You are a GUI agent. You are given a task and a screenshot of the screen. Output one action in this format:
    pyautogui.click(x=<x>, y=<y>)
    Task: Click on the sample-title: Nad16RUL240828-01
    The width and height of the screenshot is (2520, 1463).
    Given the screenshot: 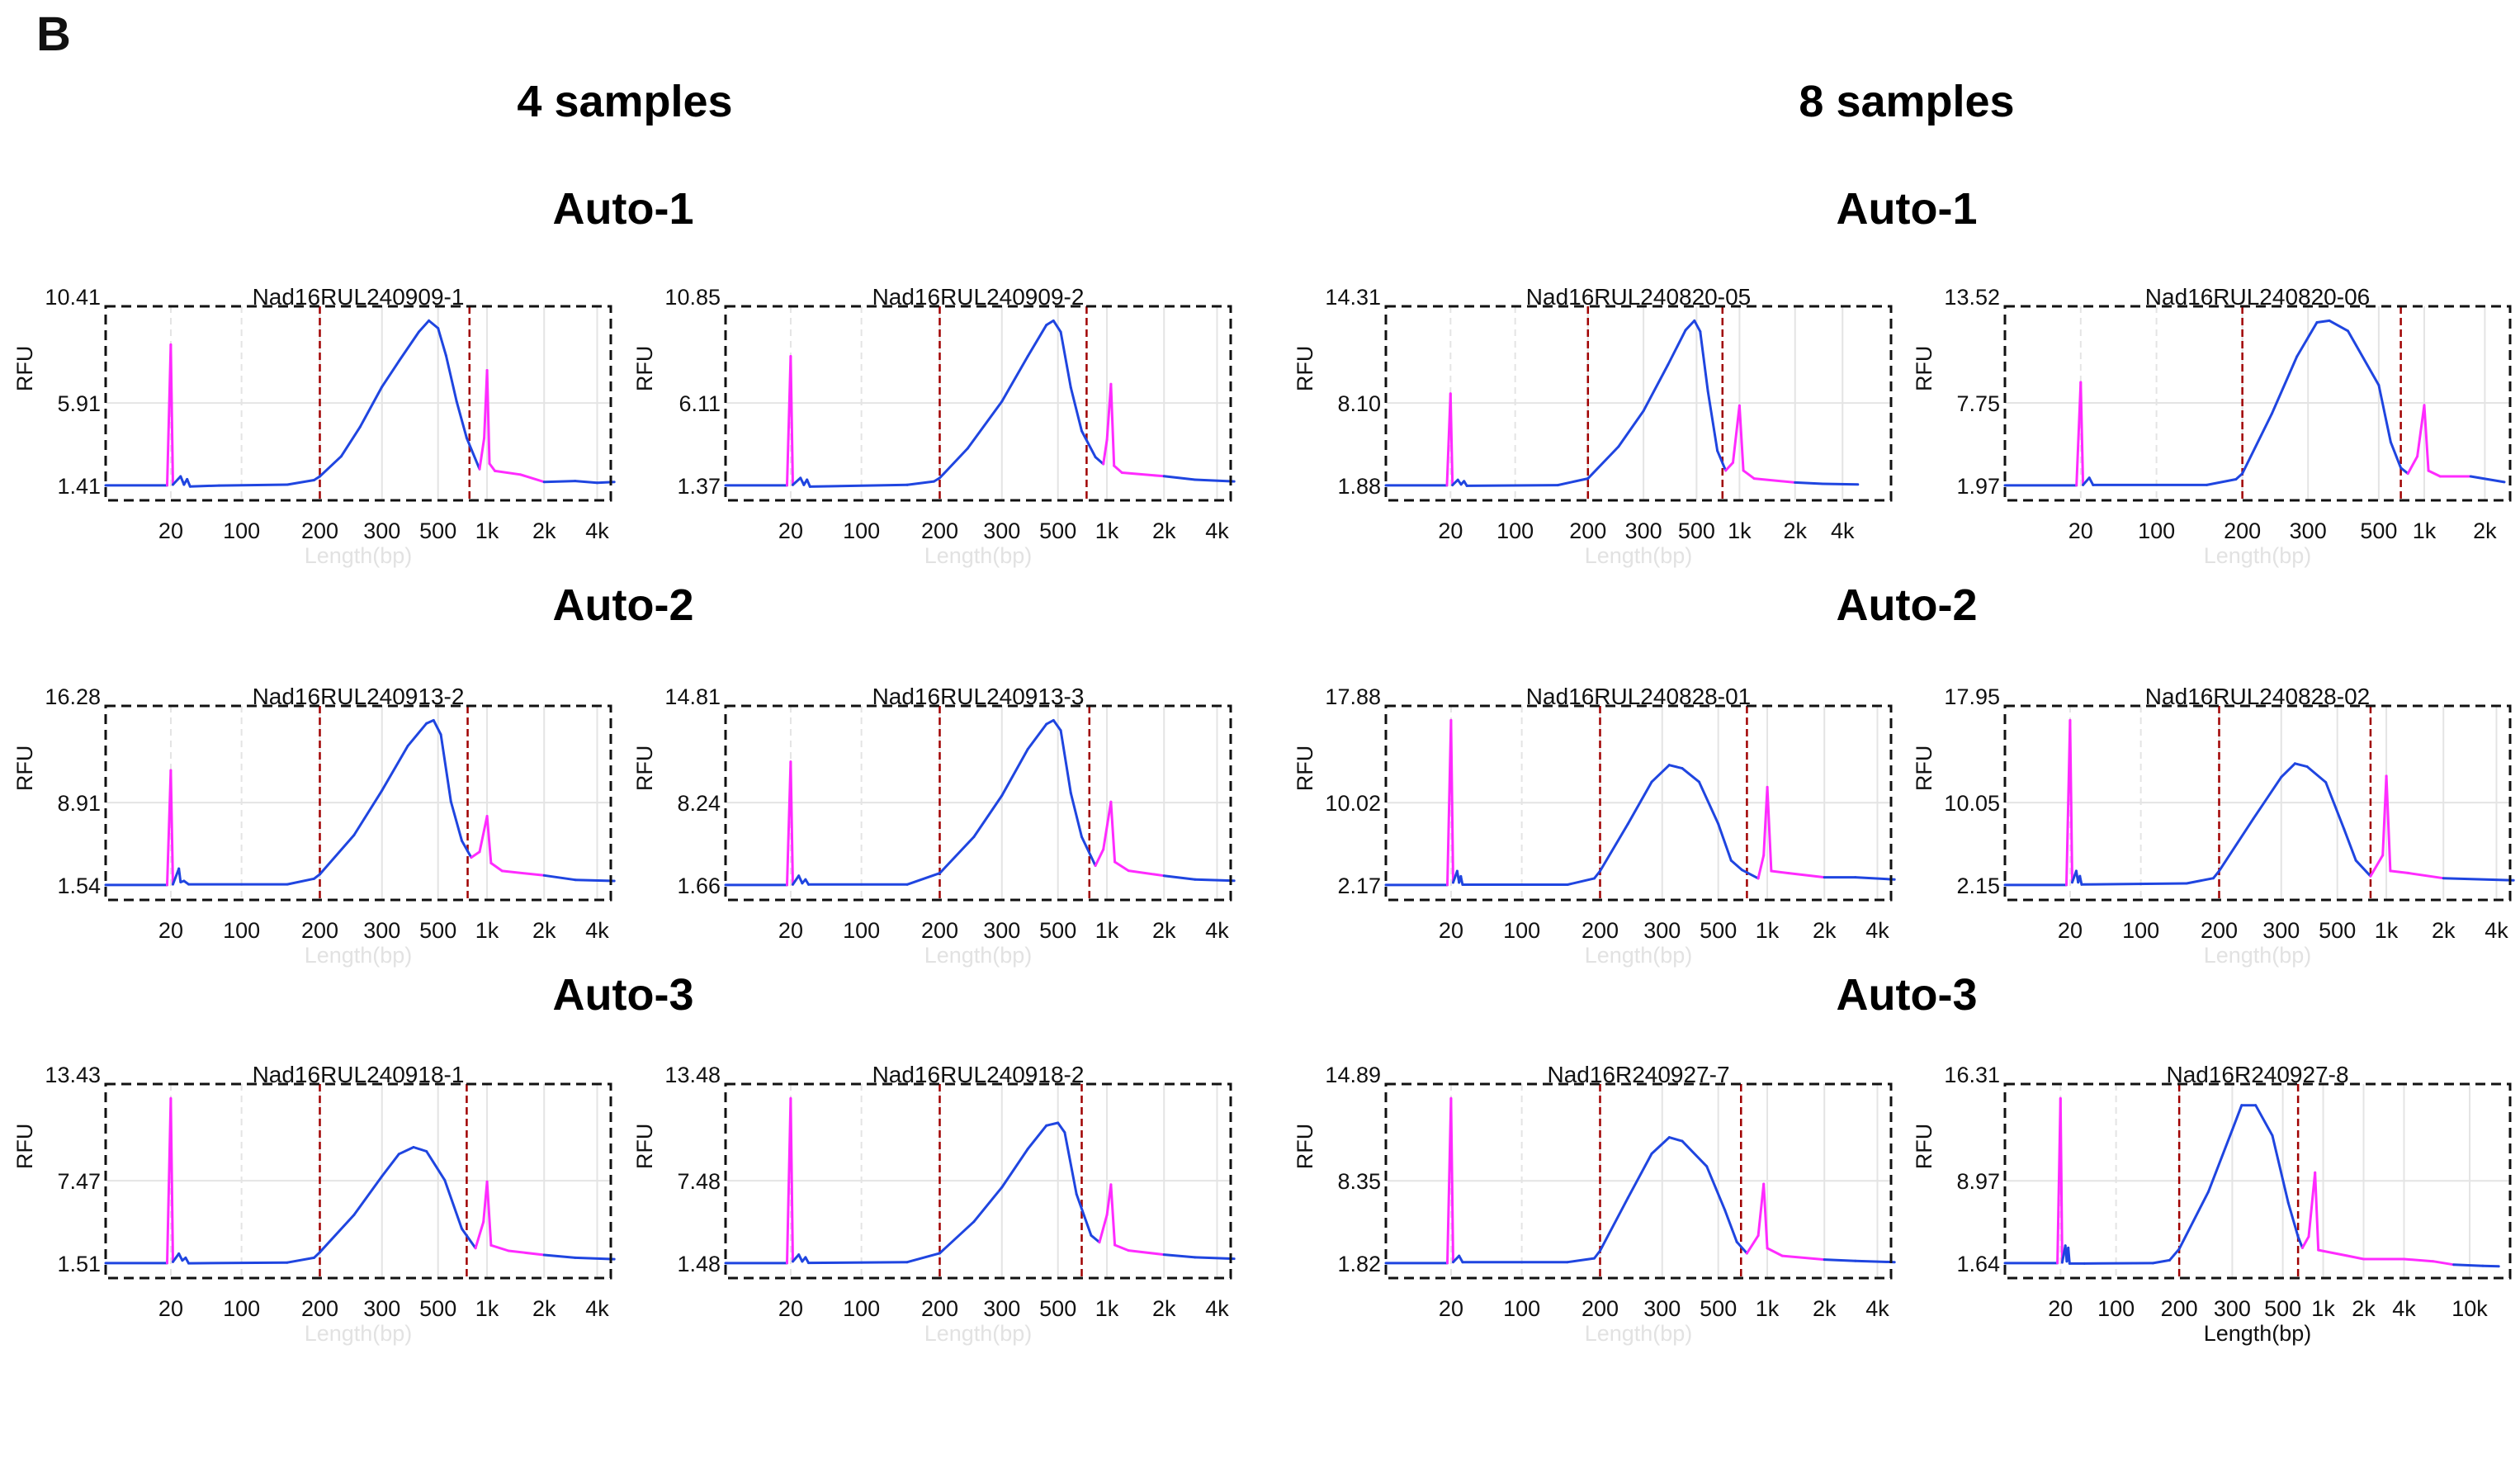 What is the action you would take?
    pyautogui.click(x=1638, y=696)
    